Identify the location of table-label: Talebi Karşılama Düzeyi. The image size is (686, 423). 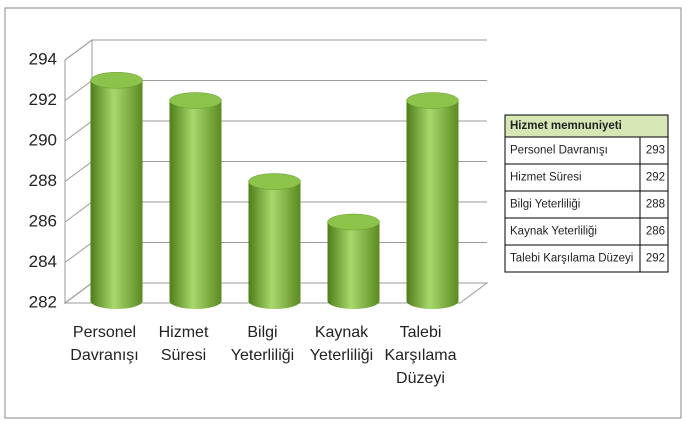
(571, 259).